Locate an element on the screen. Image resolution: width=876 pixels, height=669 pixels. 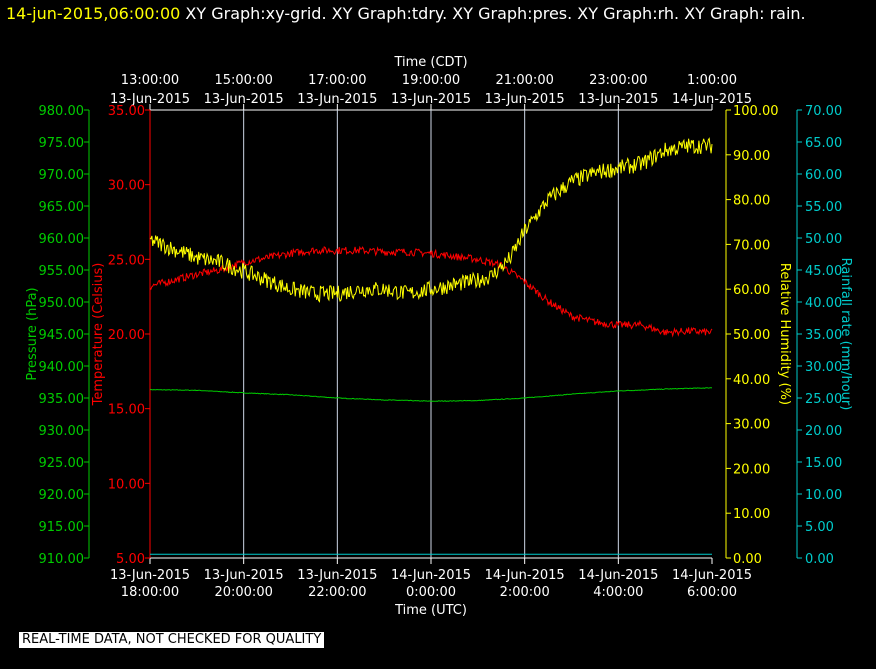
humidity-tick-label: 60.00 is located at coordinates (751, 290).